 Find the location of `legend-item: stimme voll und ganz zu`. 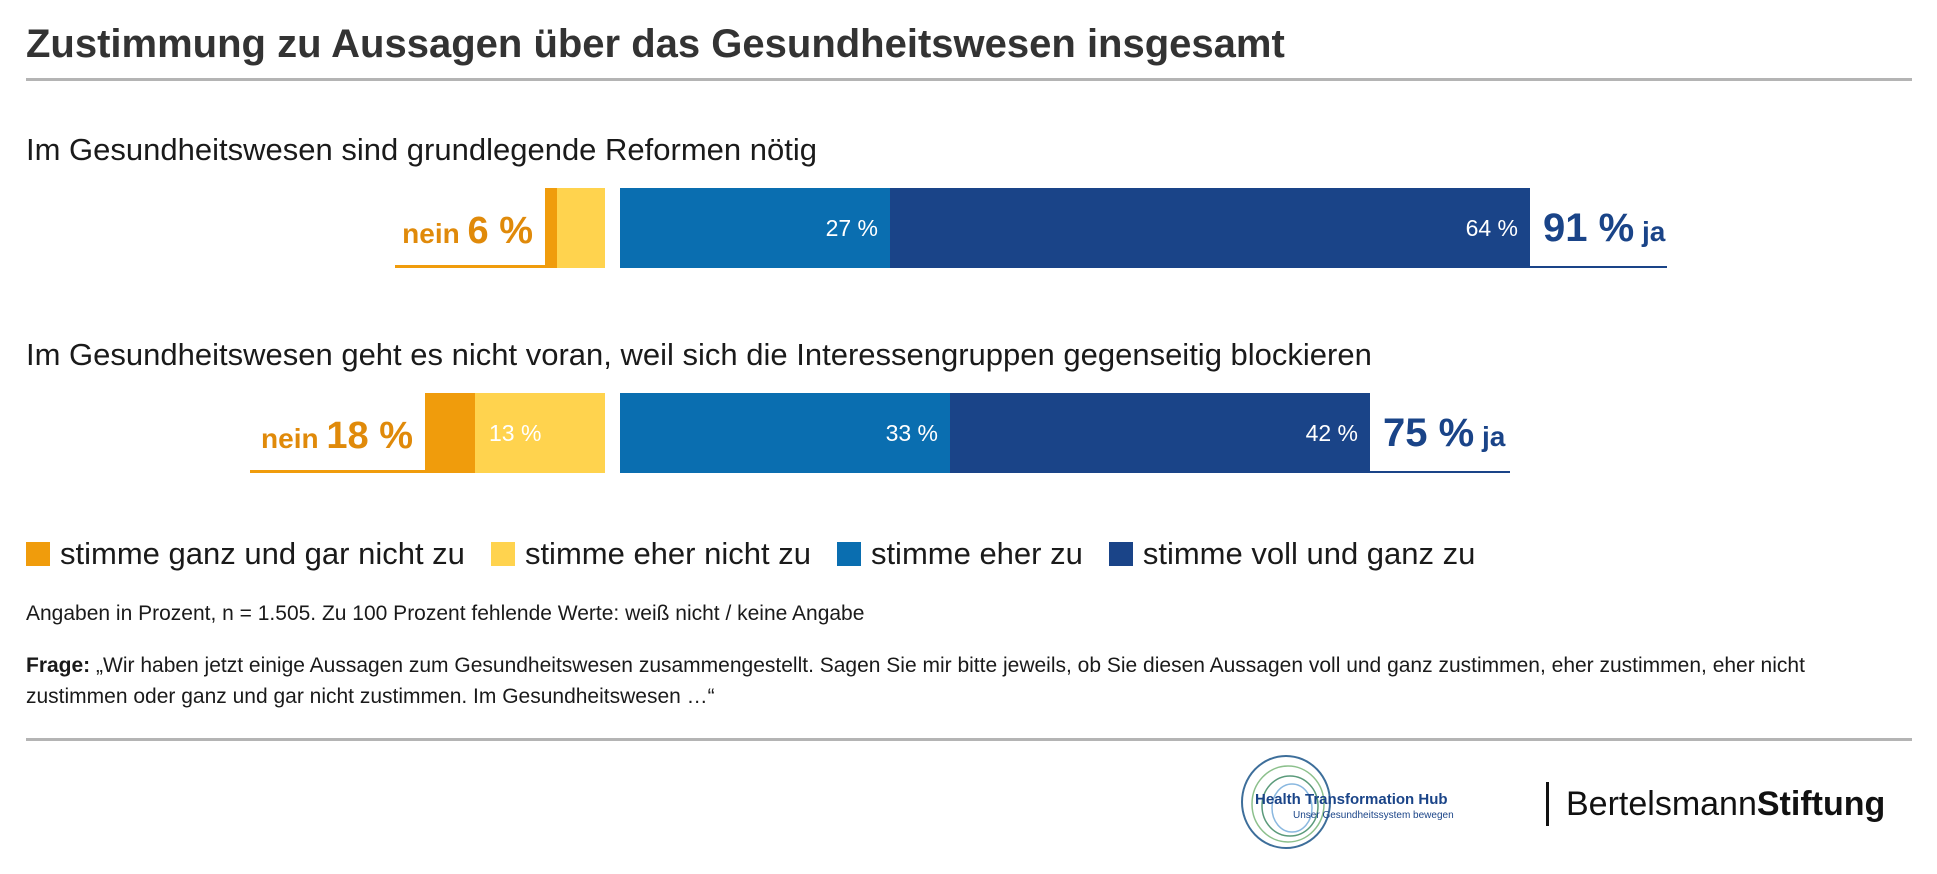

legend-item: stimme voll und ganz zu is located at coordinates (1292, 554).